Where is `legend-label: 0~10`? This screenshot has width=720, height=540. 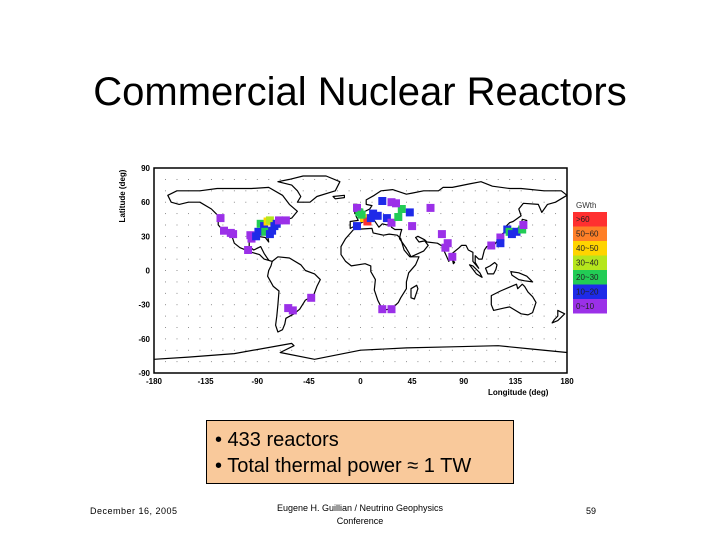
legend-label: 0~10 is located at coordinates (585, 306).